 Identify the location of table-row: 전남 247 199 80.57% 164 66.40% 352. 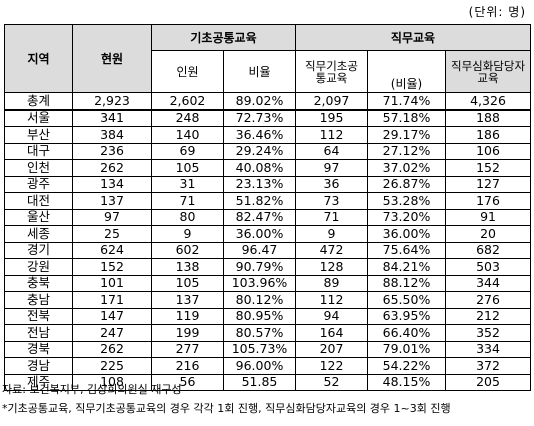
(268, 333).